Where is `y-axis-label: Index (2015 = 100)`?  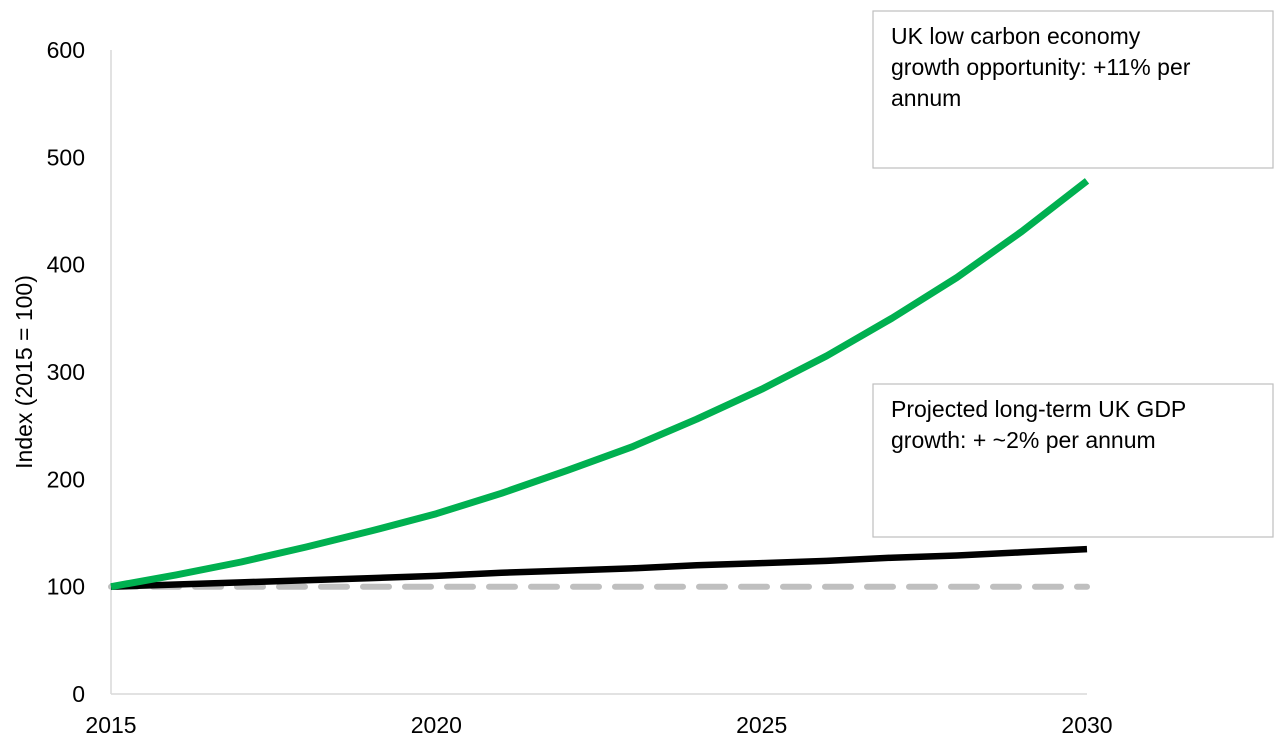
y-axis-label: Index (2015 = 100) is located at coordinates (24, 372).